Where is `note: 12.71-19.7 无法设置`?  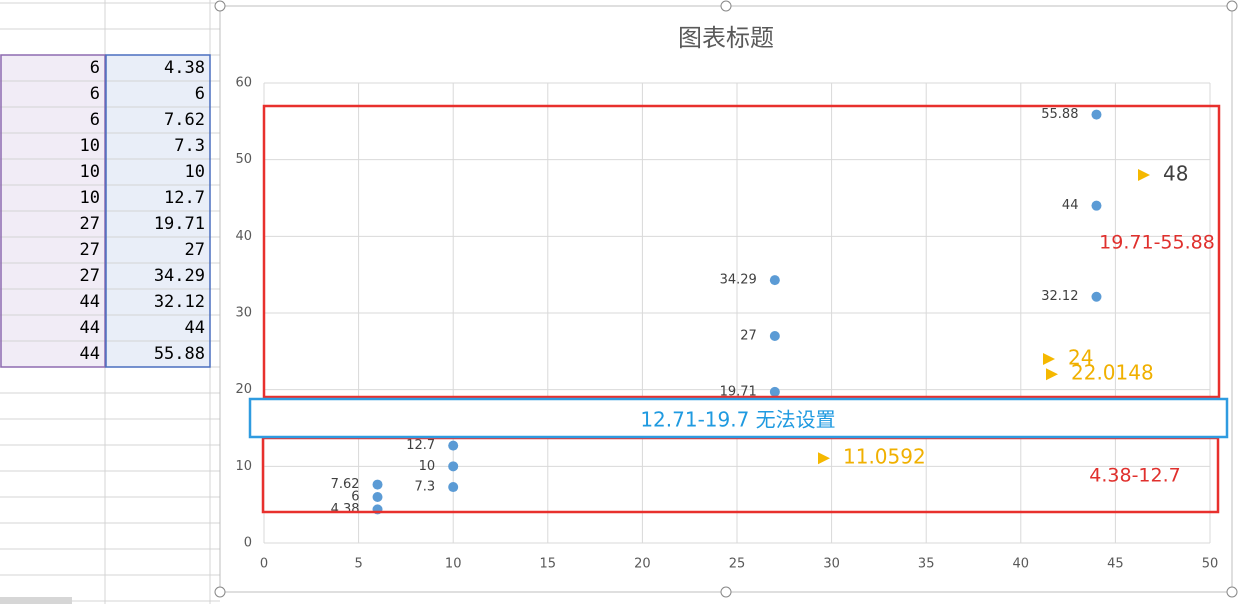
note: 12.71-19.7 无法设置 is located at coordinates (737, 420).